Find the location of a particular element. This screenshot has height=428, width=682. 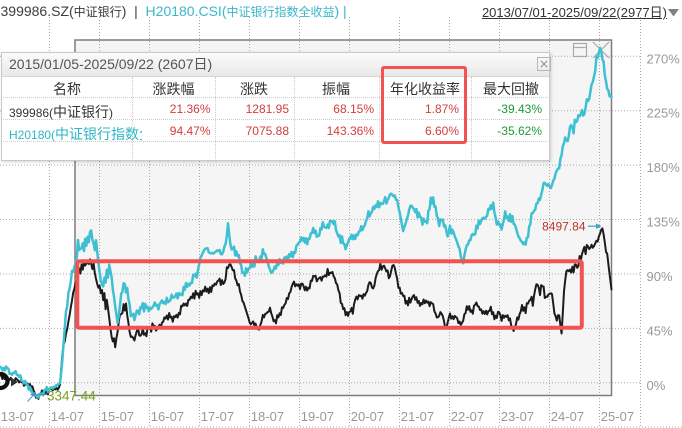

svg-text: 17-07 is located at coordinates (217, 416).